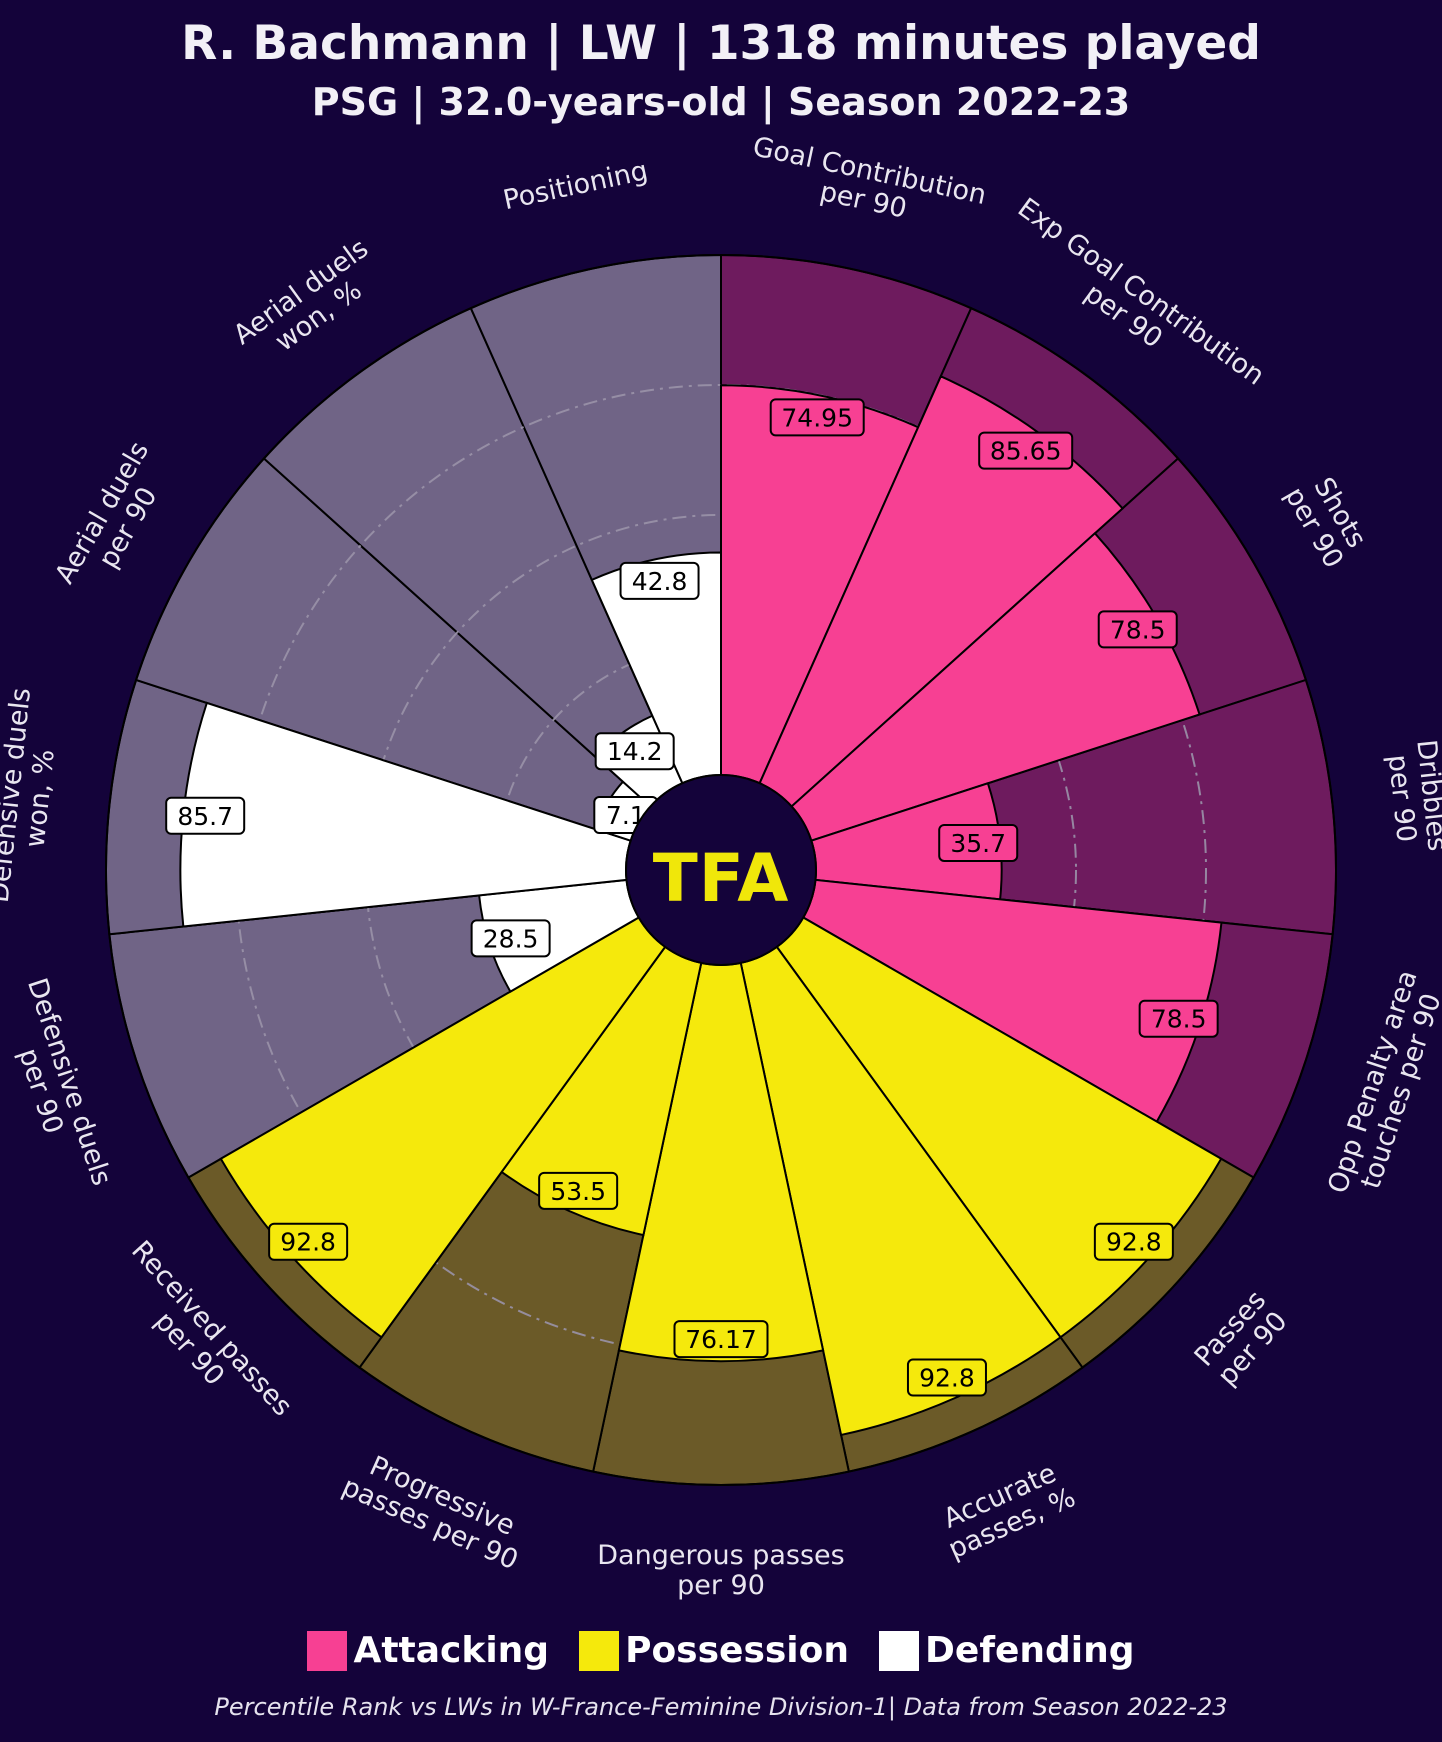 The width and height of the screenshot is (1442, 1742). Describe the element at coordinates (58, 1086) in the screenshot. I see `param-label: Defensive duelsper 90` at that location.